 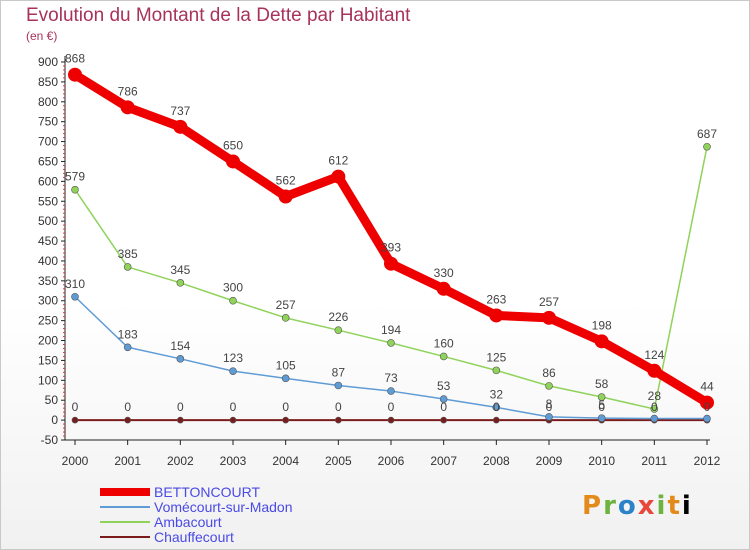 What do you see at coordinates (48, 301) in the screenshot?
I see `y-tick-label: 300` at bounding box center [48, 301].